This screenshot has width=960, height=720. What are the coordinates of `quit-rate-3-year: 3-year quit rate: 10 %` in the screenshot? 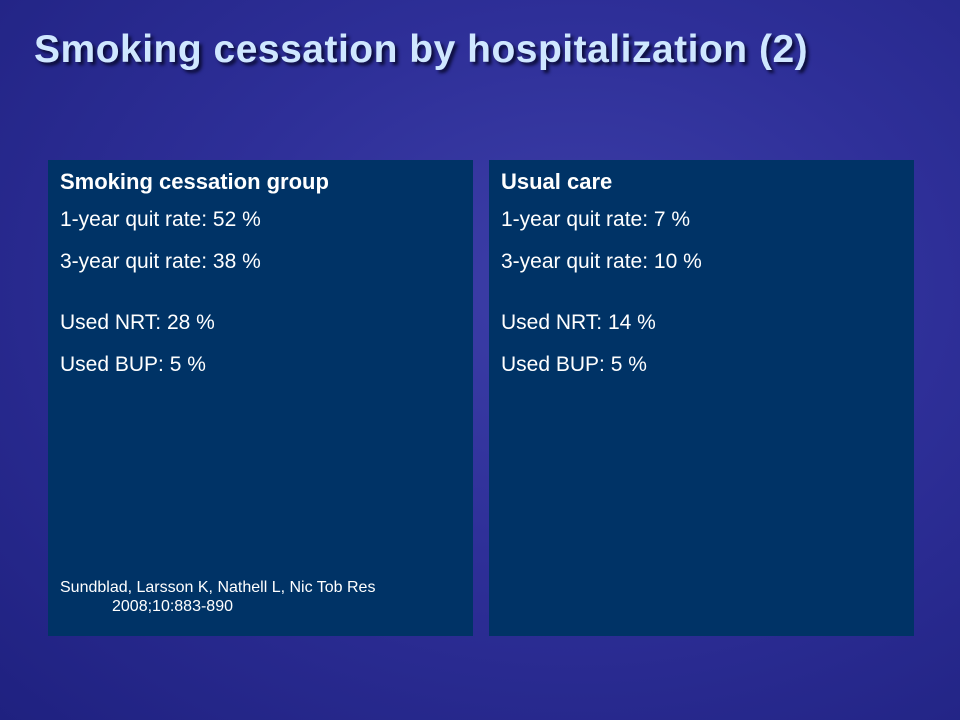 It's located at (601, 261).